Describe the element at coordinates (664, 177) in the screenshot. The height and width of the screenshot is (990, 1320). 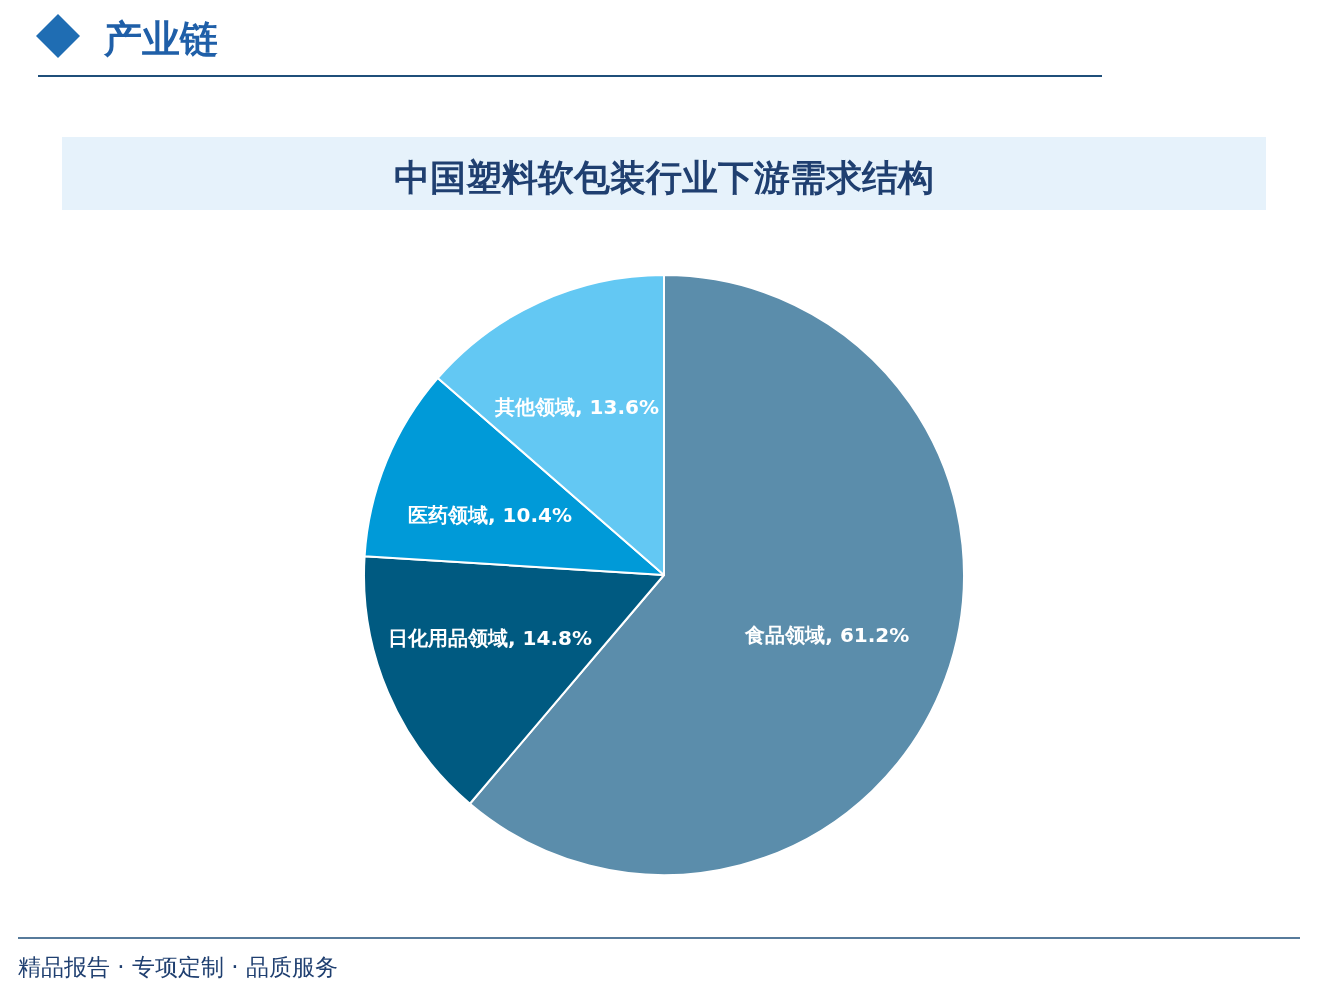
I see `title: 中国塑料软包装行业下游需求结构` at that location.